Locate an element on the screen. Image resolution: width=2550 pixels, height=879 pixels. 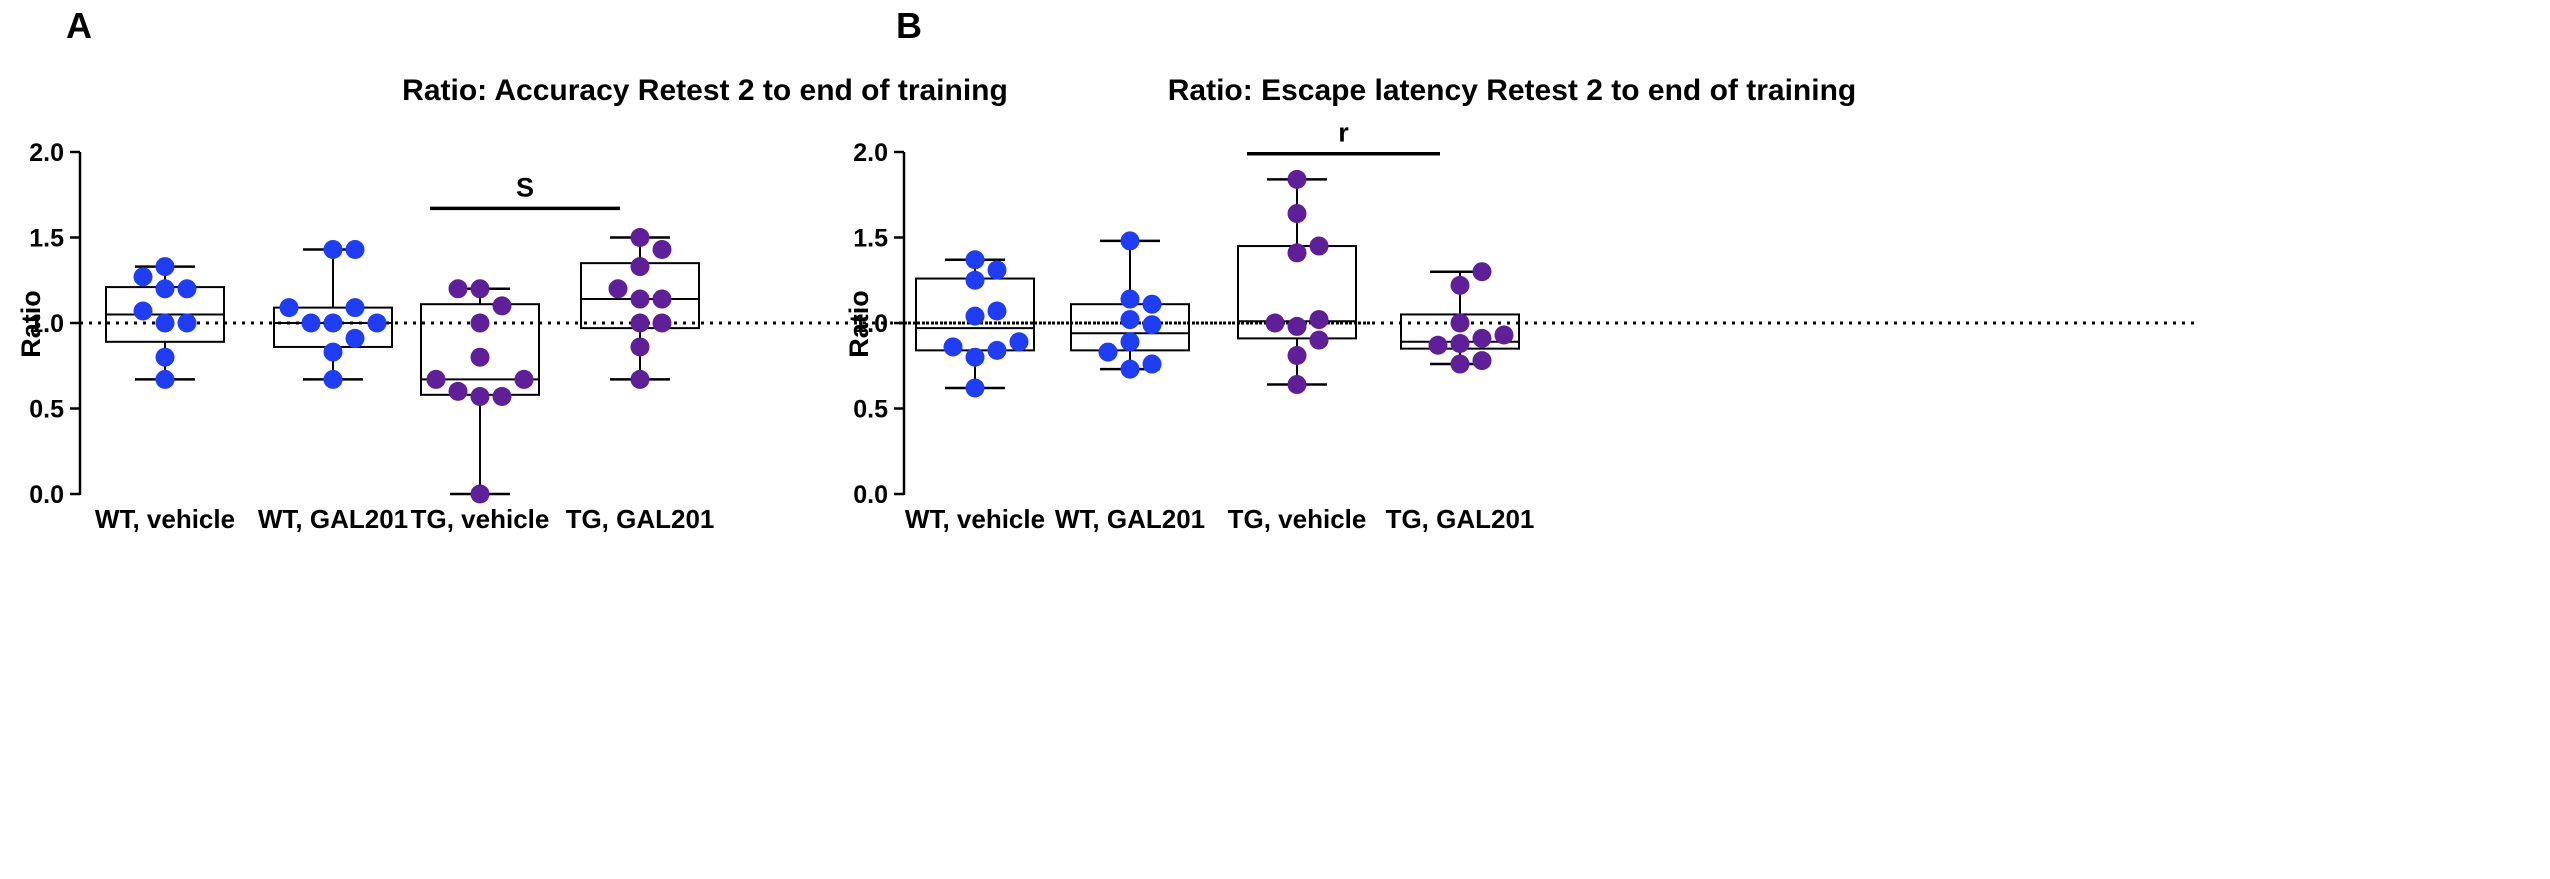
panel-b-letter: B is located at coordinates (909, 25).